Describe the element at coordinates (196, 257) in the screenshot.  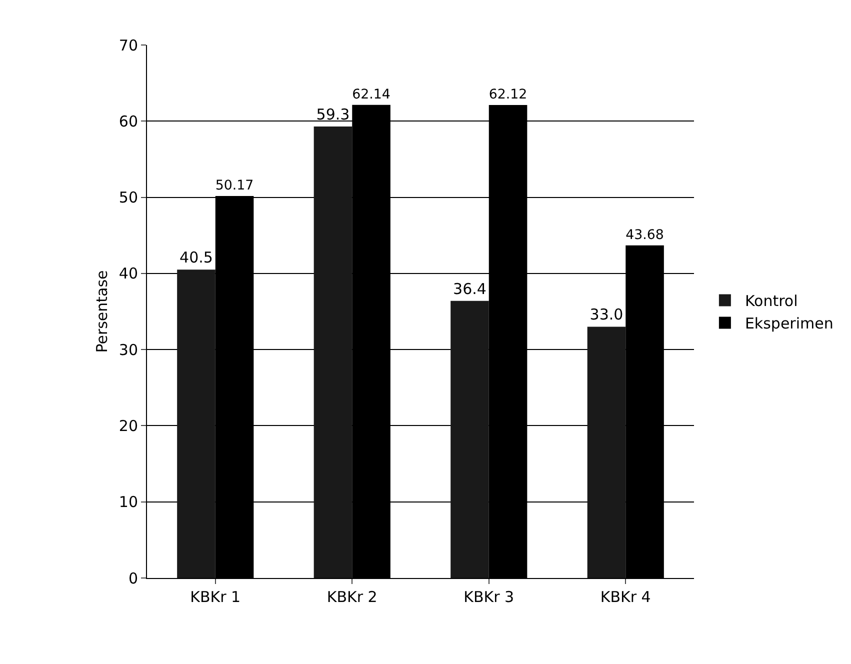
I see `data-label: 40.5` at that location.